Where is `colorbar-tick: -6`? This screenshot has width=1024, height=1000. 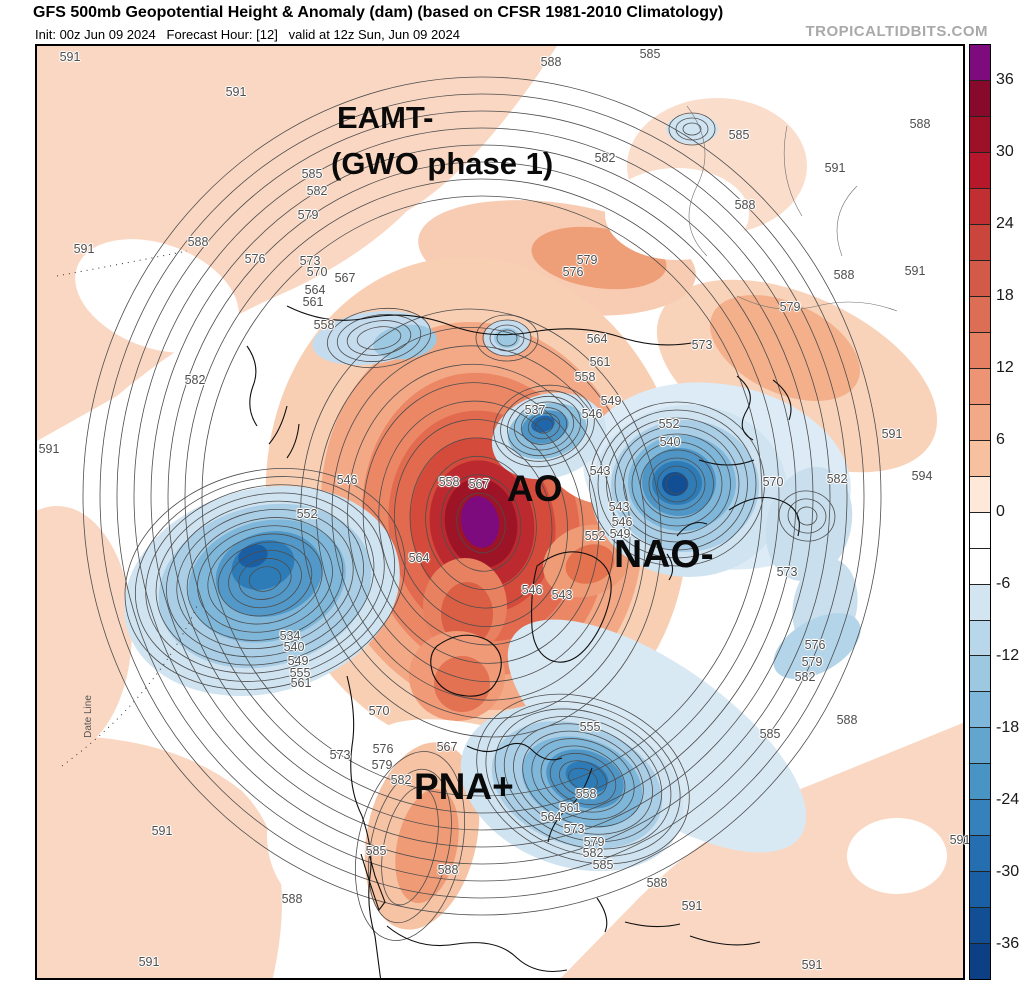
colorbar-tick: -6 is located at coordinates (1003, 583).